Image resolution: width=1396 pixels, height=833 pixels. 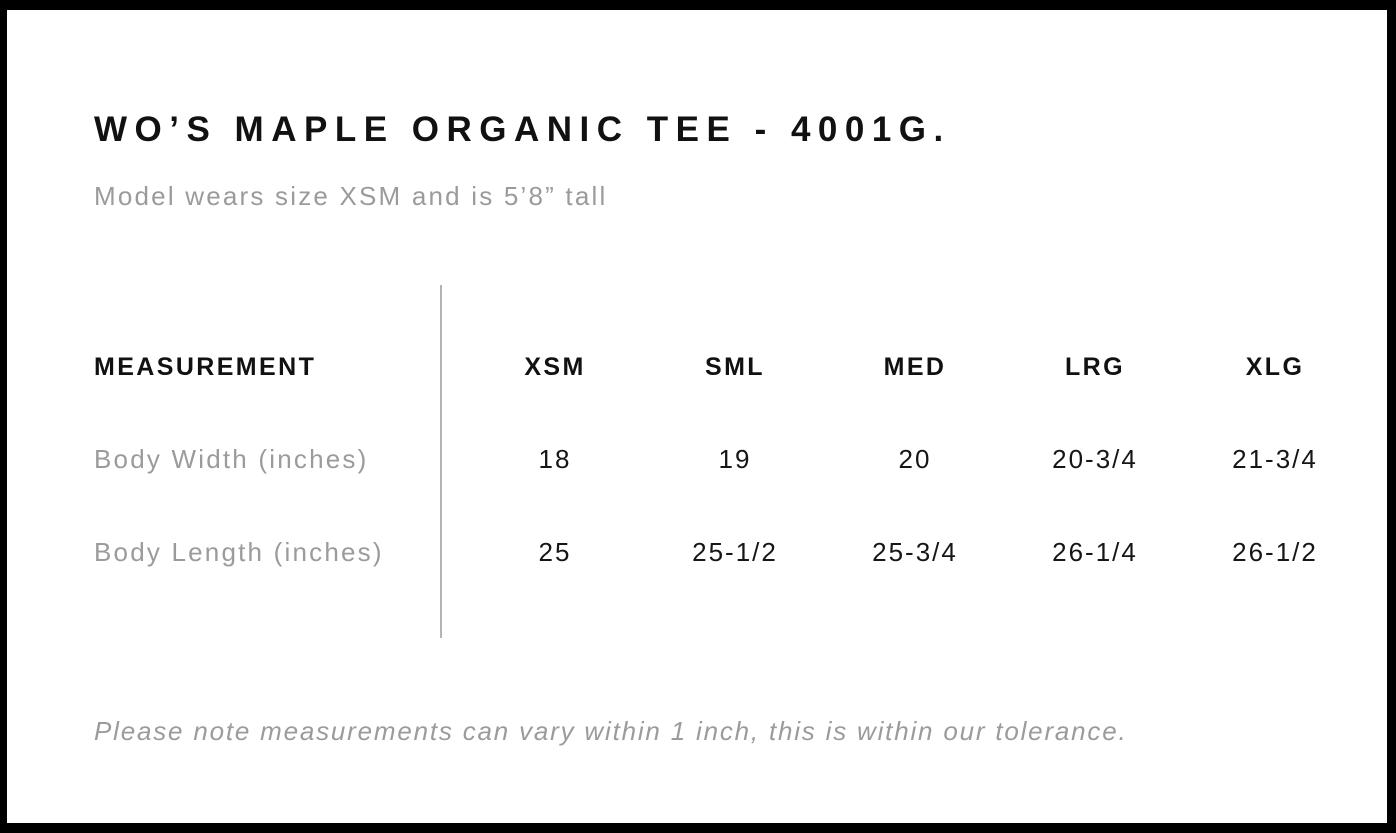 What do you see at coordinates (1095, 367) in the screenshot?
I see `size-column-header-lrg: LRG` at bounding box center [1095, 367].